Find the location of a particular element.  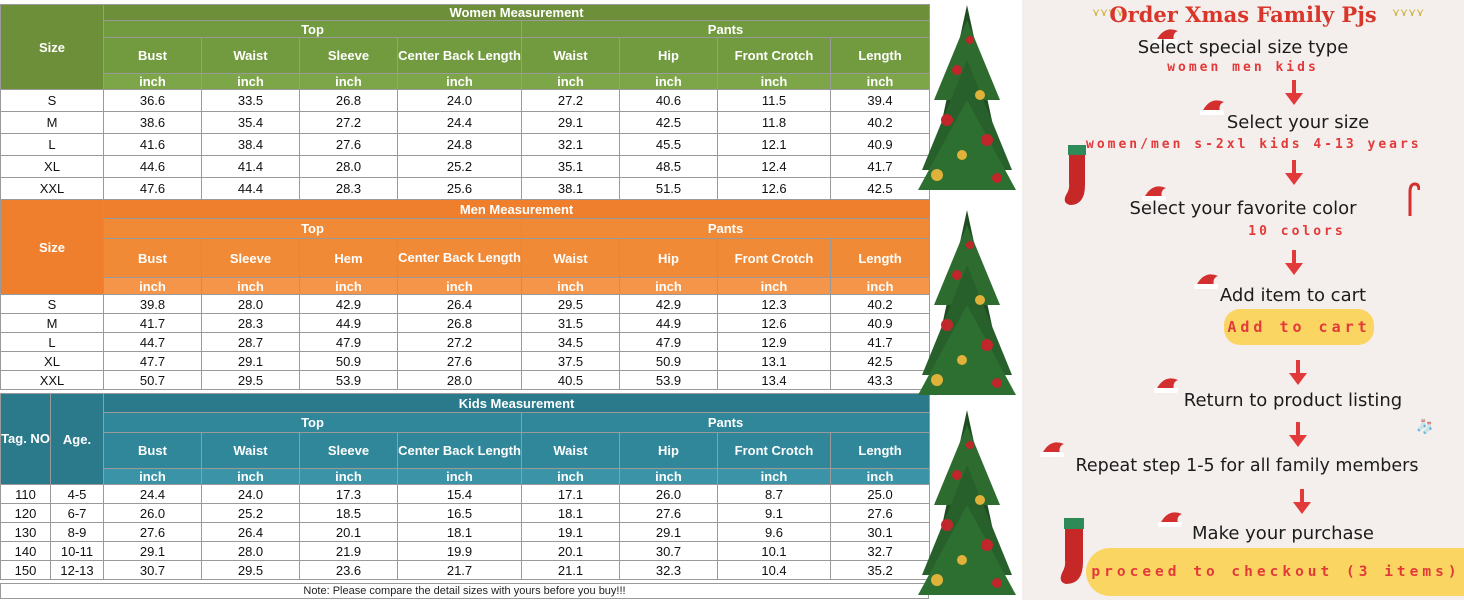

column-header: Front Crotch is located at coordinates (774, 258).